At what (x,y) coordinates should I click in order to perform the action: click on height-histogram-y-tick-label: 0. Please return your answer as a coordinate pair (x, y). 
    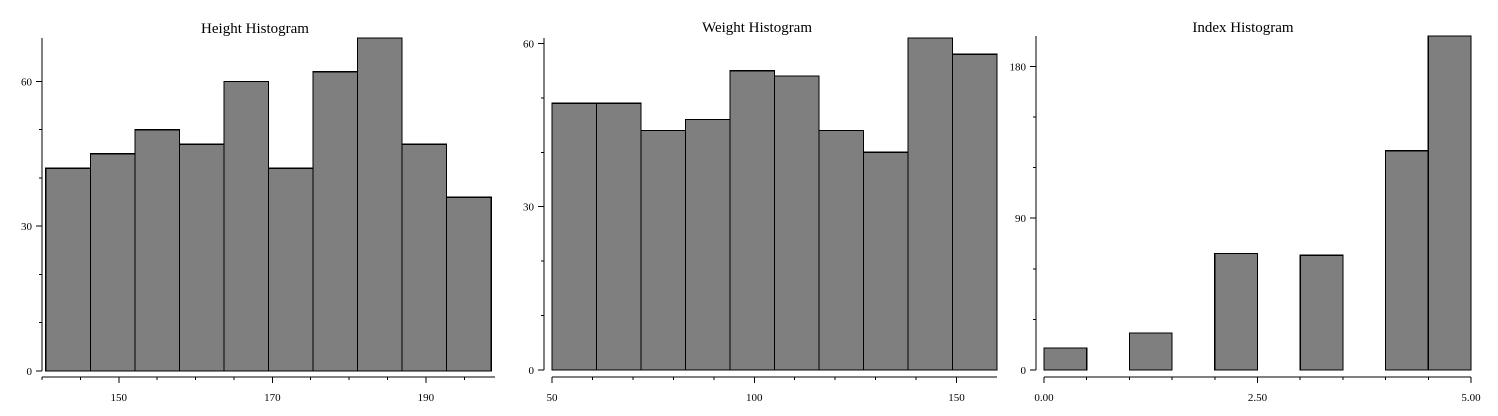
    Looking at the image, I should click on (30, 372).